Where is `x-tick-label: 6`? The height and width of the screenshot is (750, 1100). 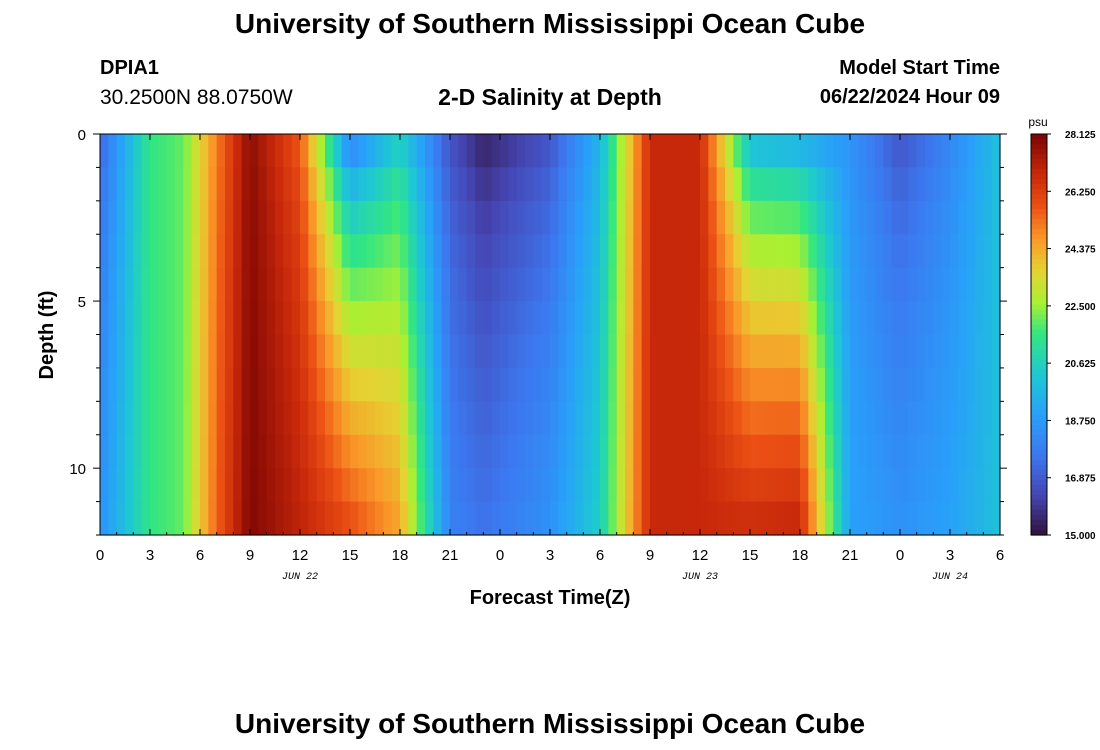
x-tick-label: 6 is located at coordinates (600, 555).